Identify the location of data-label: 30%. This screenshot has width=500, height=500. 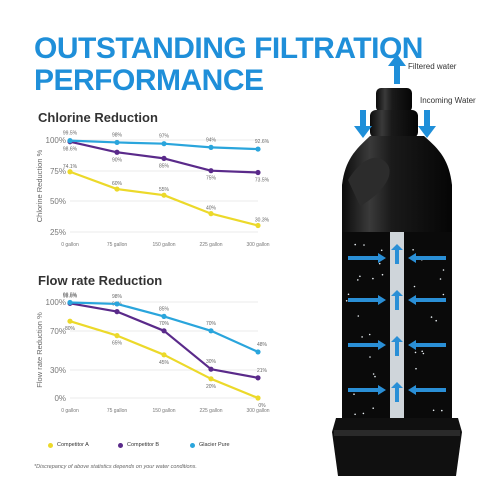
(211, 362).